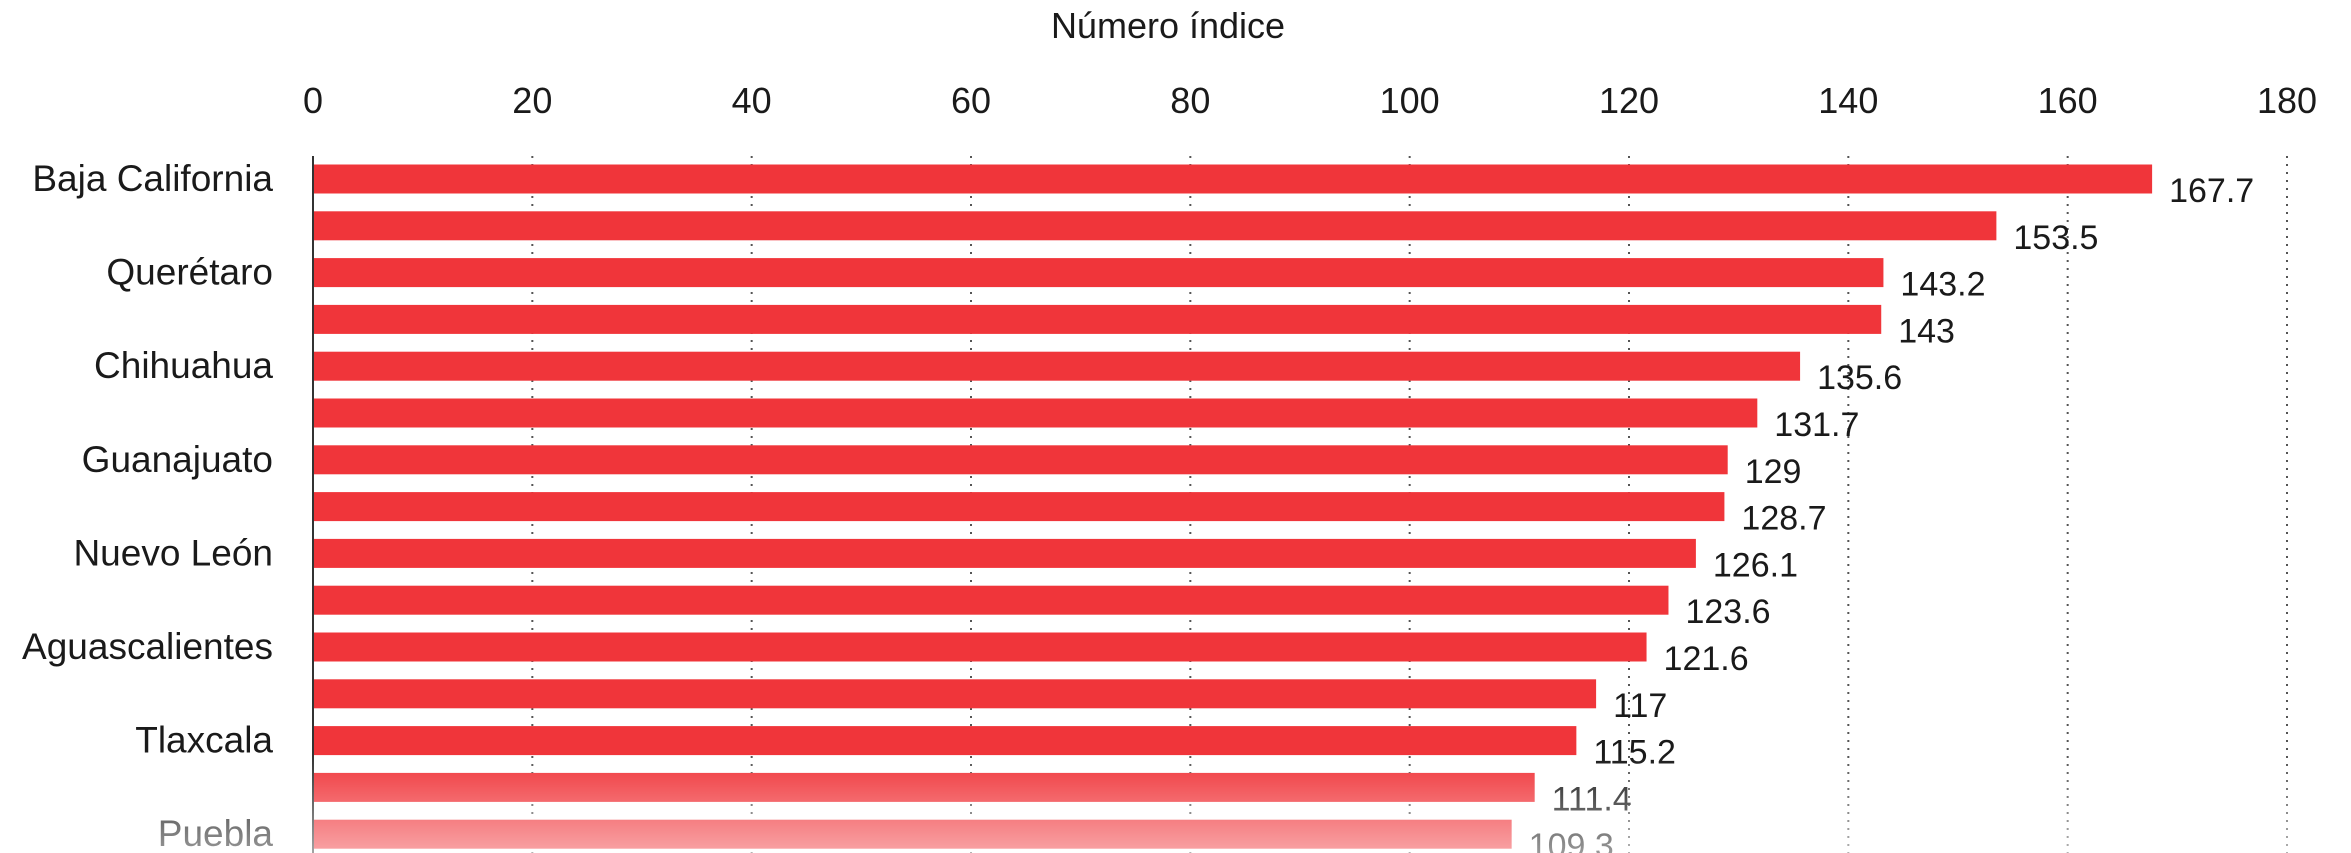 The image size is (2351, 853). Describe the element at coordinates (2068, 100) in the screenshot. I see `x-tick-label: 160` at that location.